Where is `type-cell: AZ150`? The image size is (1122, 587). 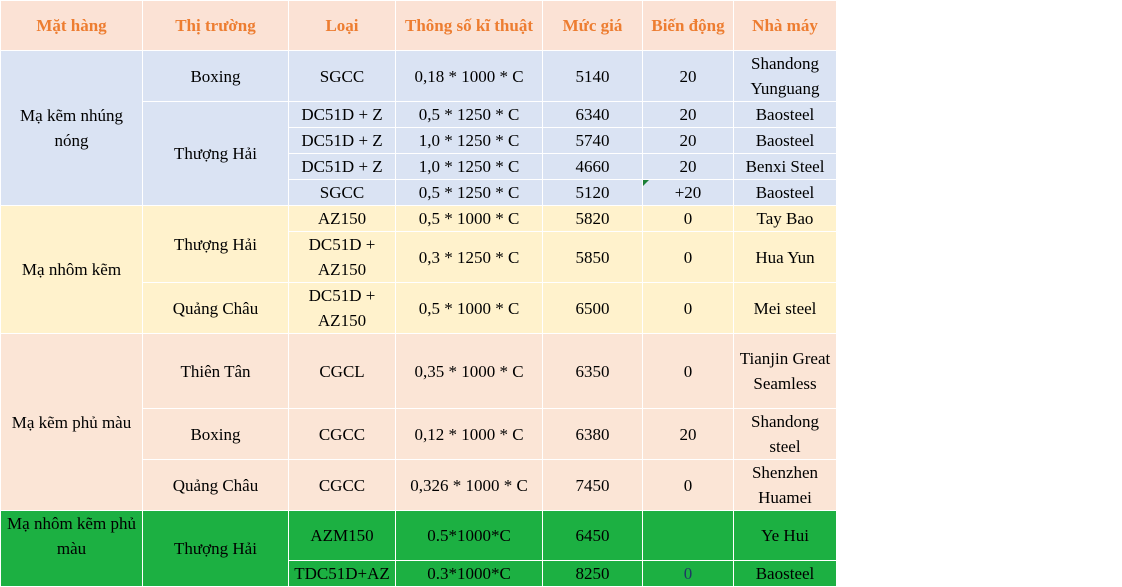
type-cell: AZ150 is located at coordinates (342, 218).